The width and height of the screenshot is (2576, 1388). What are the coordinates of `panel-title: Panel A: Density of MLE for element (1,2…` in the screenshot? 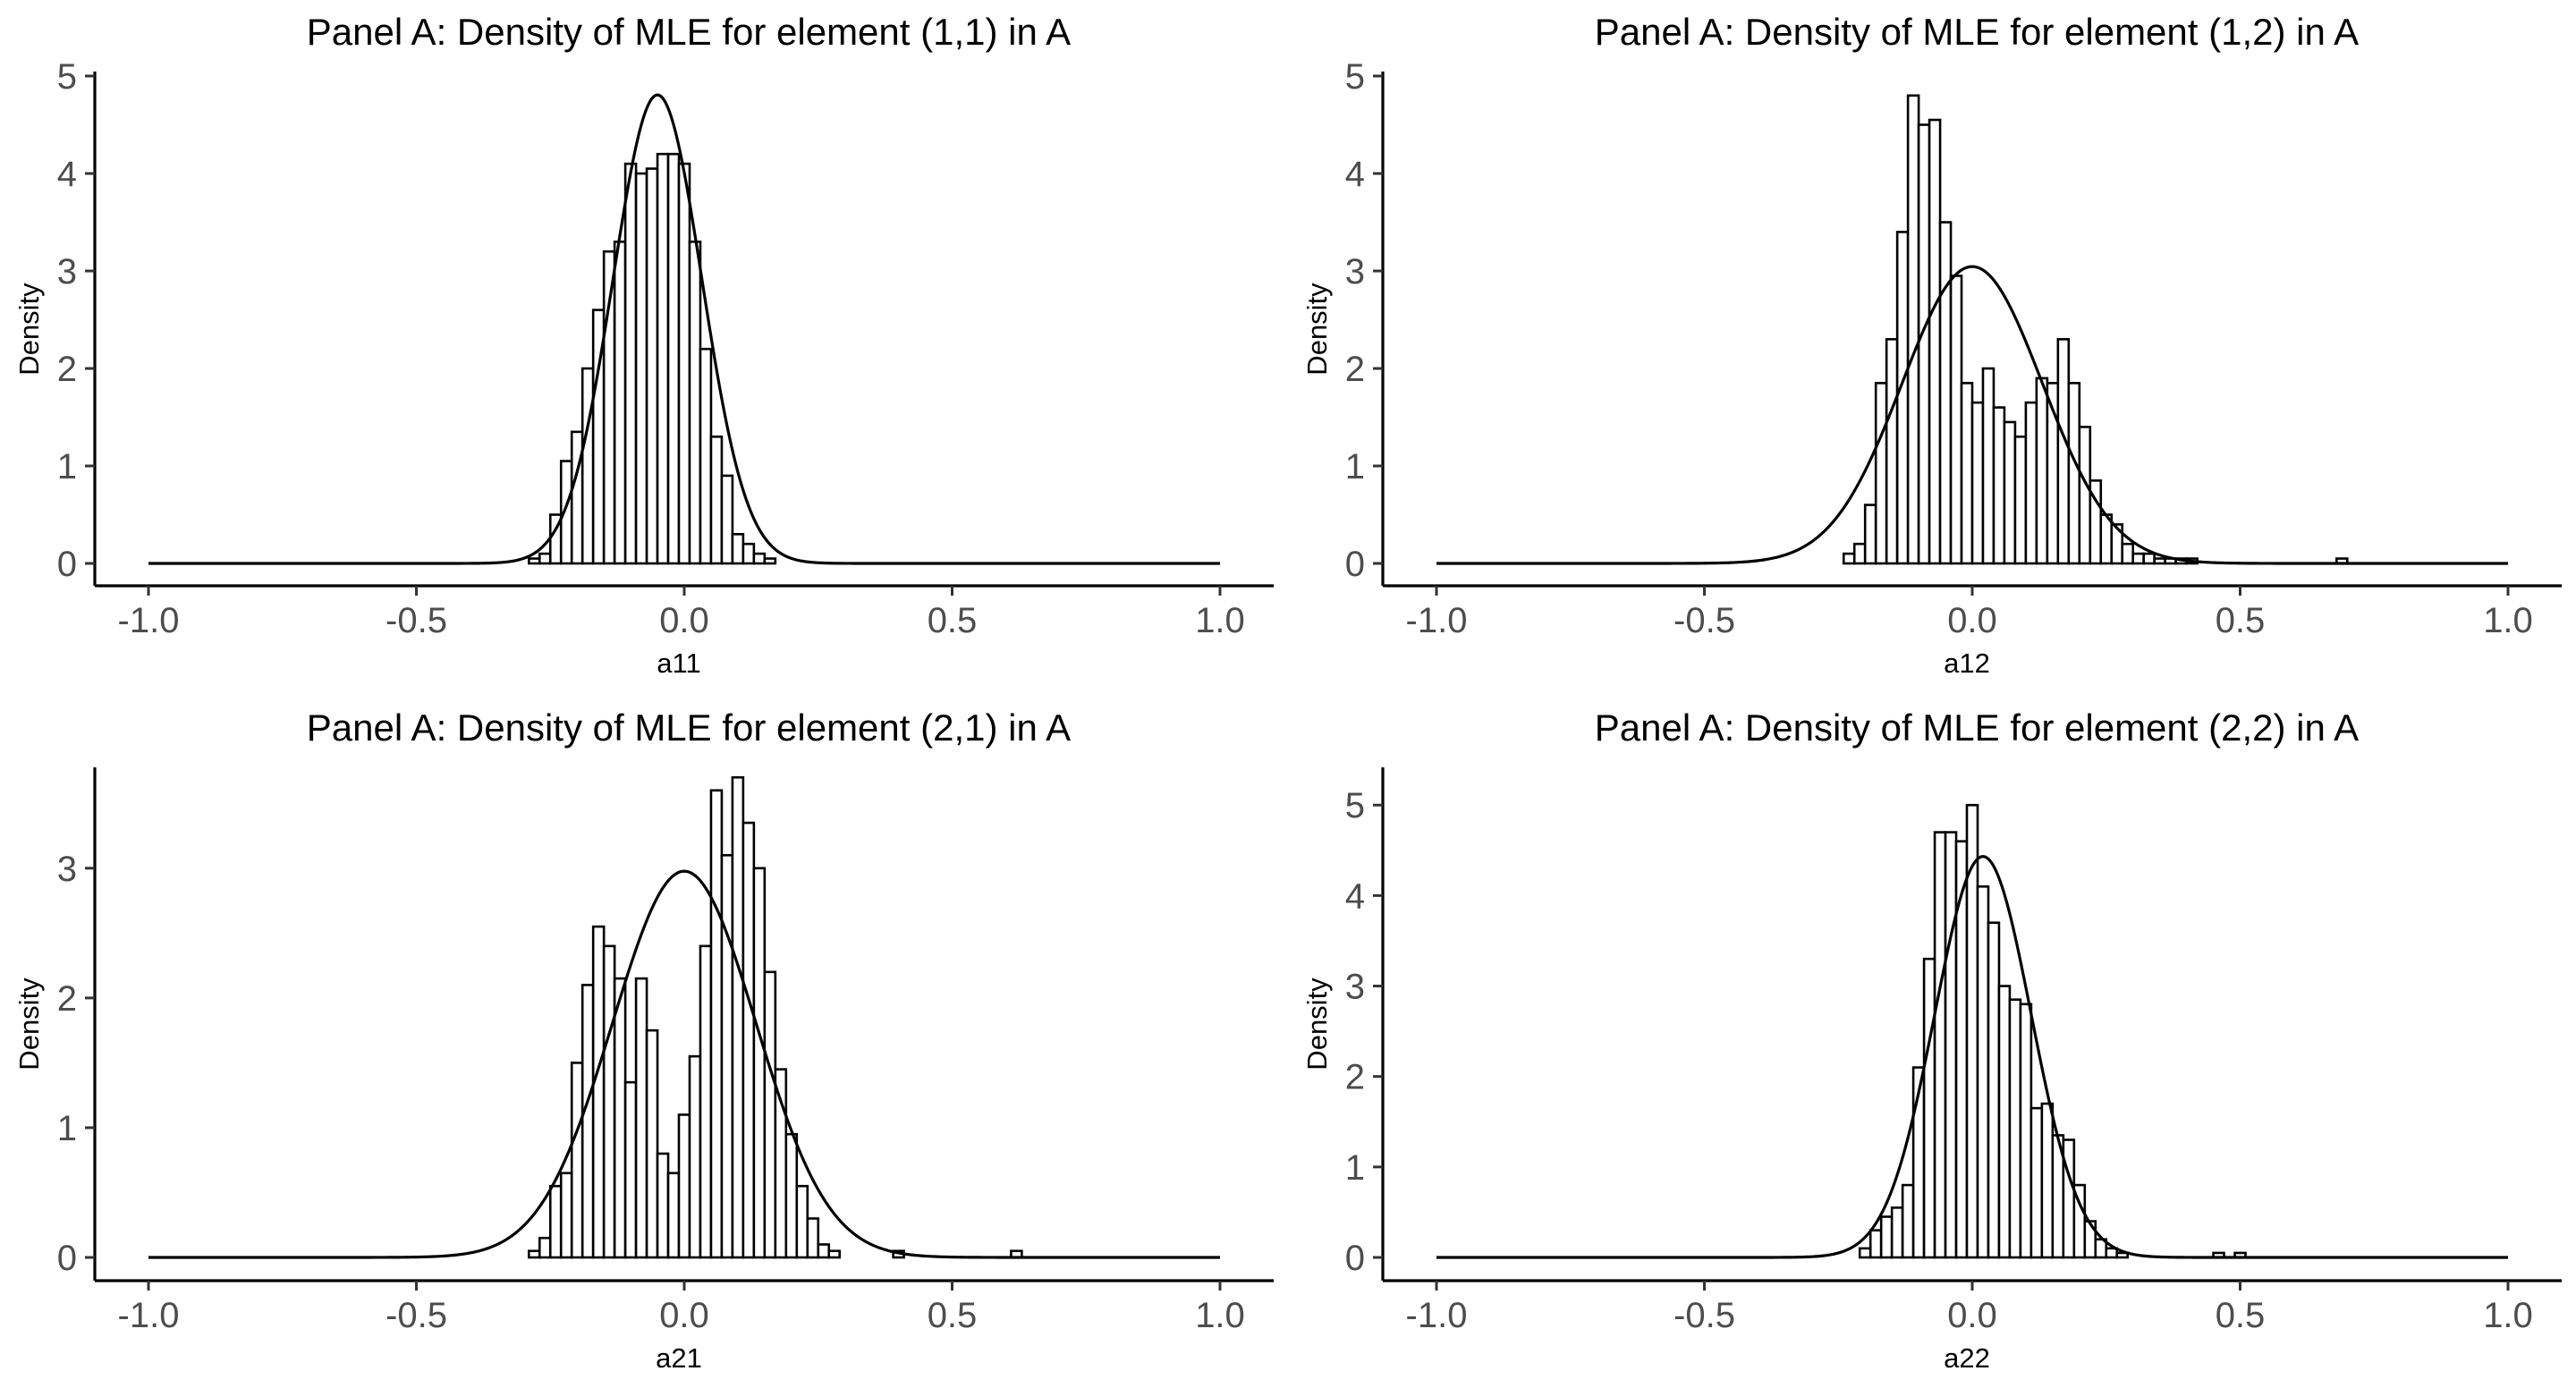 It's located at (1977, 32).